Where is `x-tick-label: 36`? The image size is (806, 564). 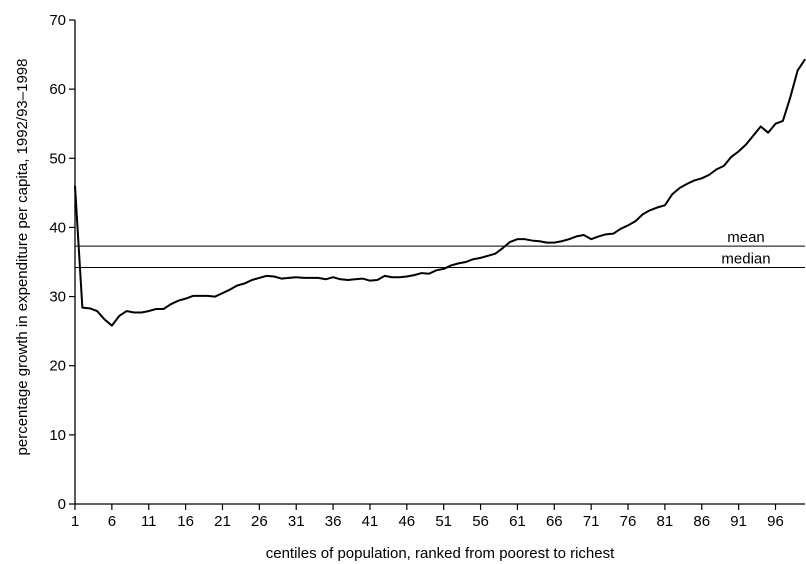
x-tick-label: 36 is located at coordinates (333, 521).